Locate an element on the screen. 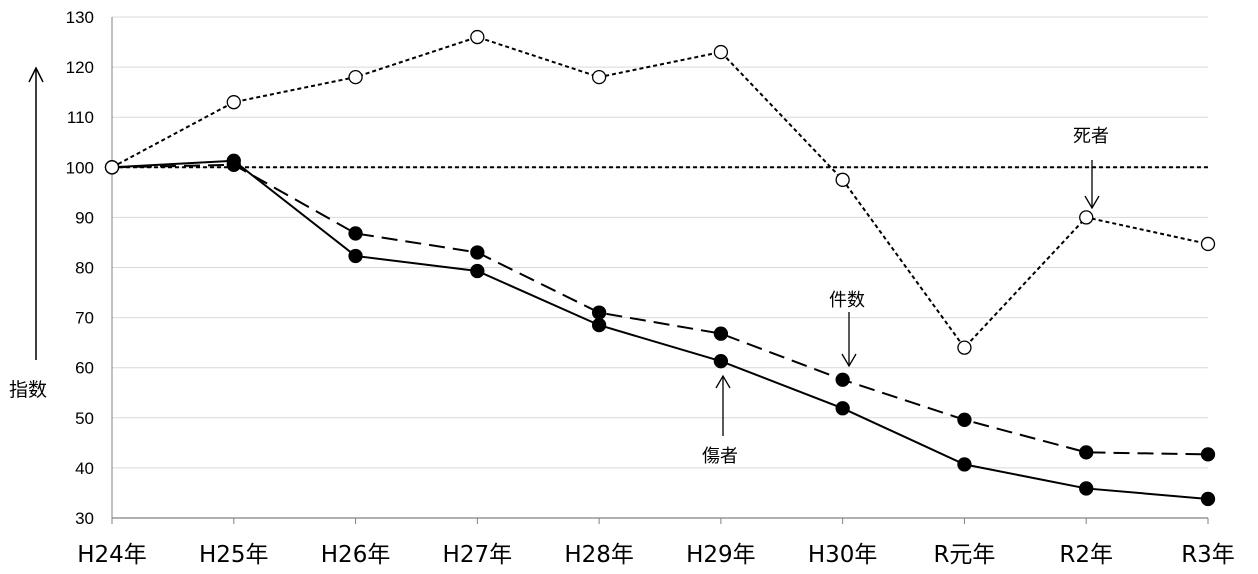 Image resolution: width=1258 pixels, height=574 pixels. annotation-deaths-label: 死者 is located at coordinates (1091, 136).